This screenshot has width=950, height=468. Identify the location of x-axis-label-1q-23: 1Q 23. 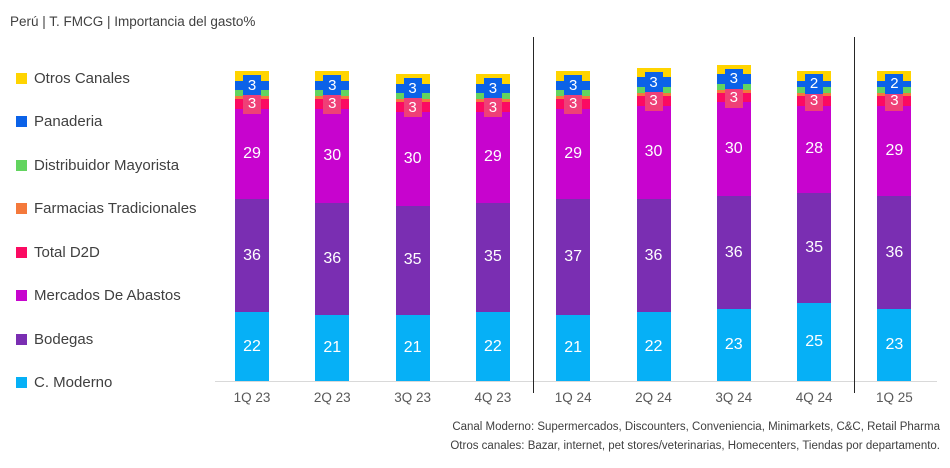
(252, 397).